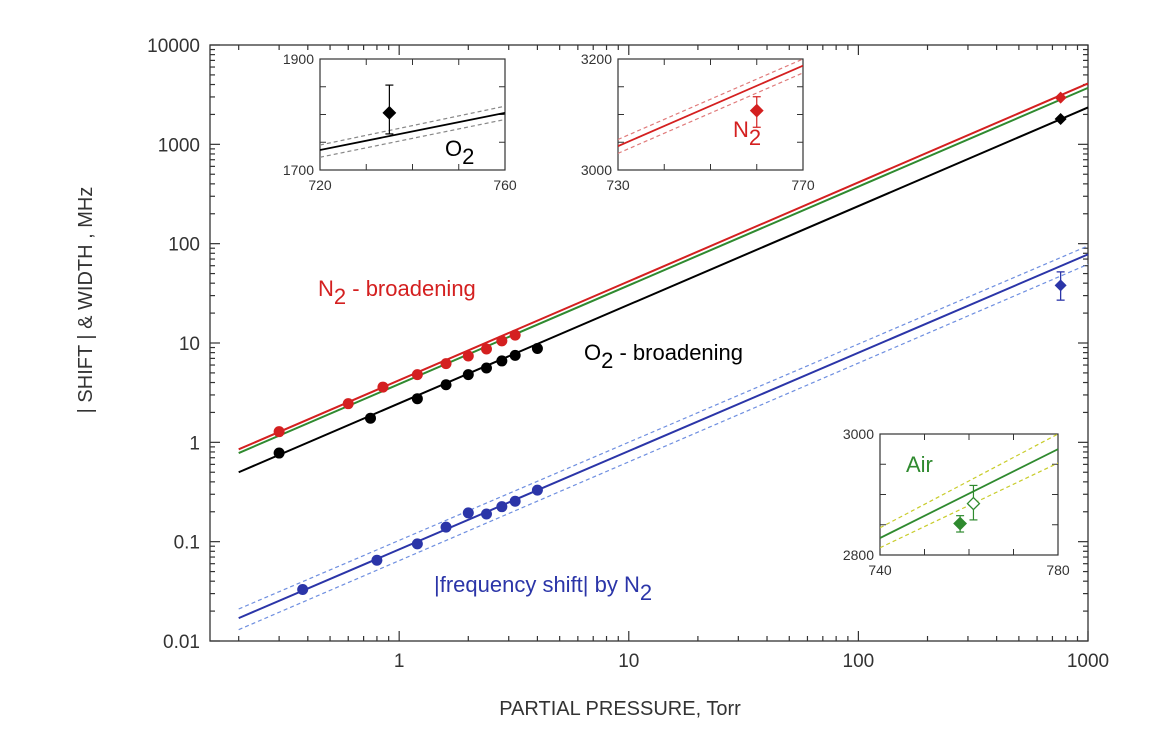  Describe the element at coordinates (173, 46) in the screenshot. I see `y-tick-label: 10000` at that location.